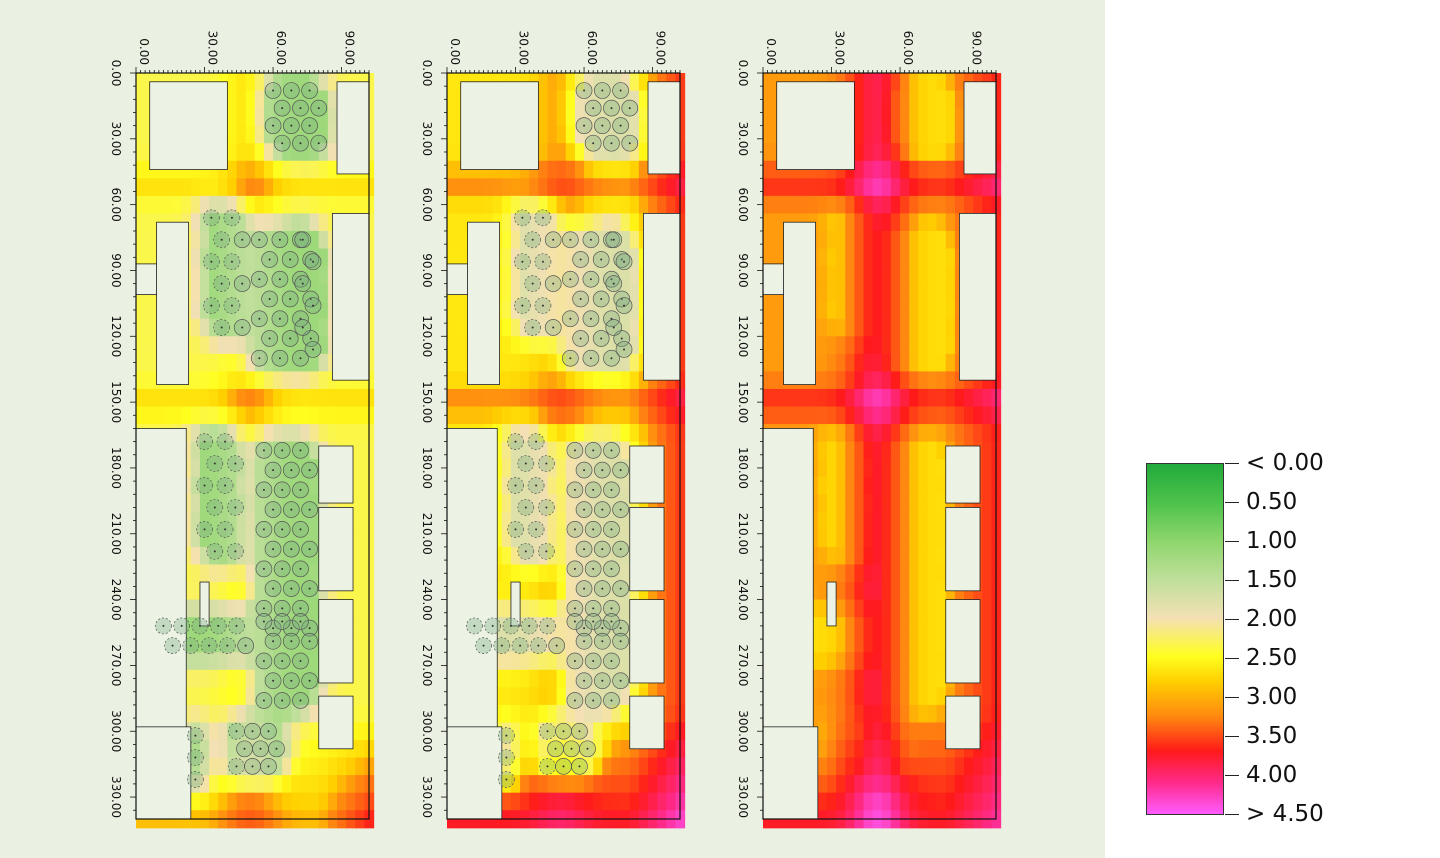 The width and height of the screenshot is (1440, 858). What do you see at coordinates (1272, 775) in the screenshot?
I see `legend-label: 4.00` at bounding box center [1272, 775].